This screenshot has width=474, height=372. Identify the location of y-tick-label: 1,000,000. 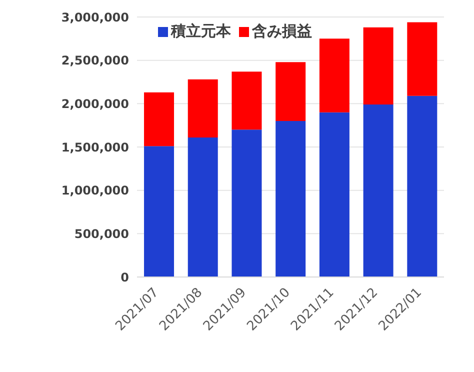
(95, 191).